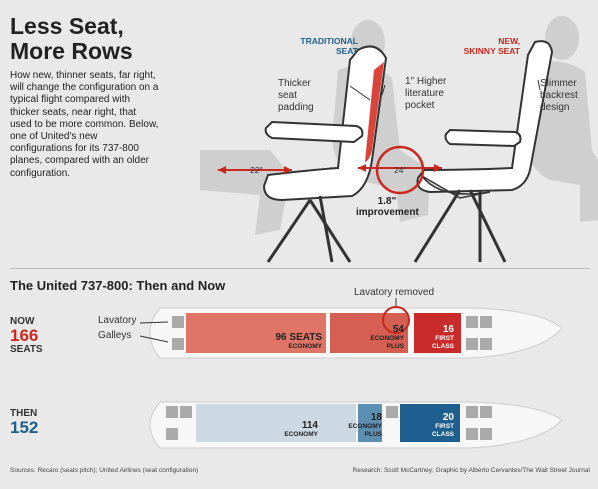 The image size is (598, 489). I want to click on improvement-value: 1.8", so click(387, 201).